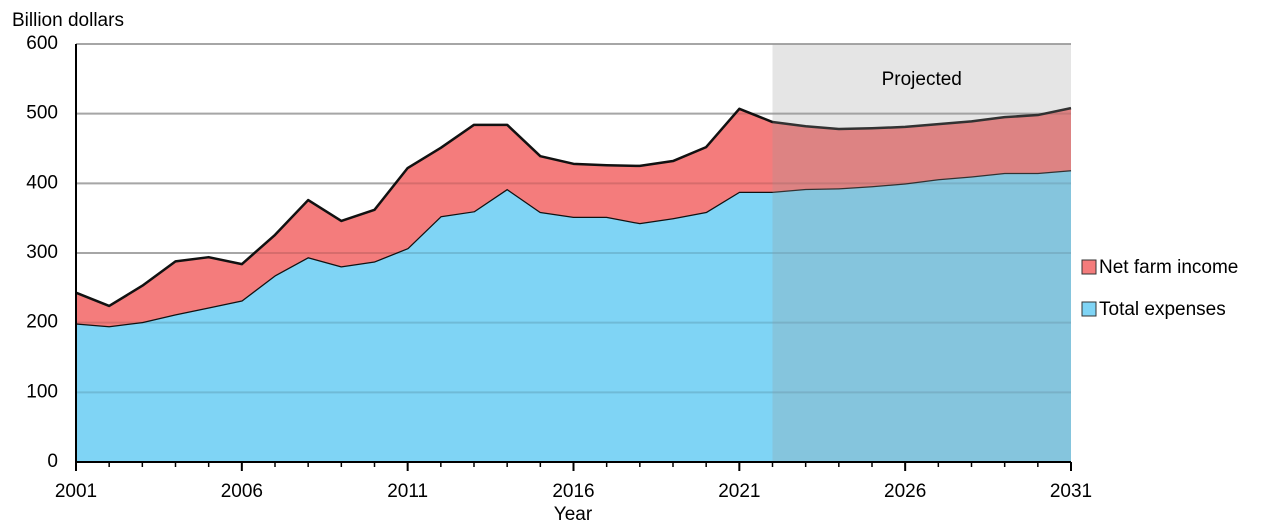 The height and width of the screenshot is (527, 1286). I want to click on legend-label: Net farm income, so click(1168, 267).